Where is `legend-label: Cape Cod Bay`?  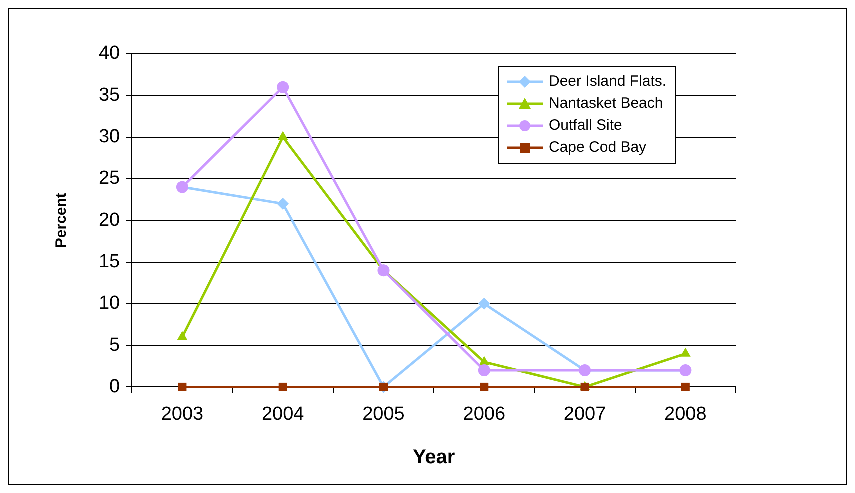
legend-label: Cape Cod Bay is located at coordinates (598, 148).